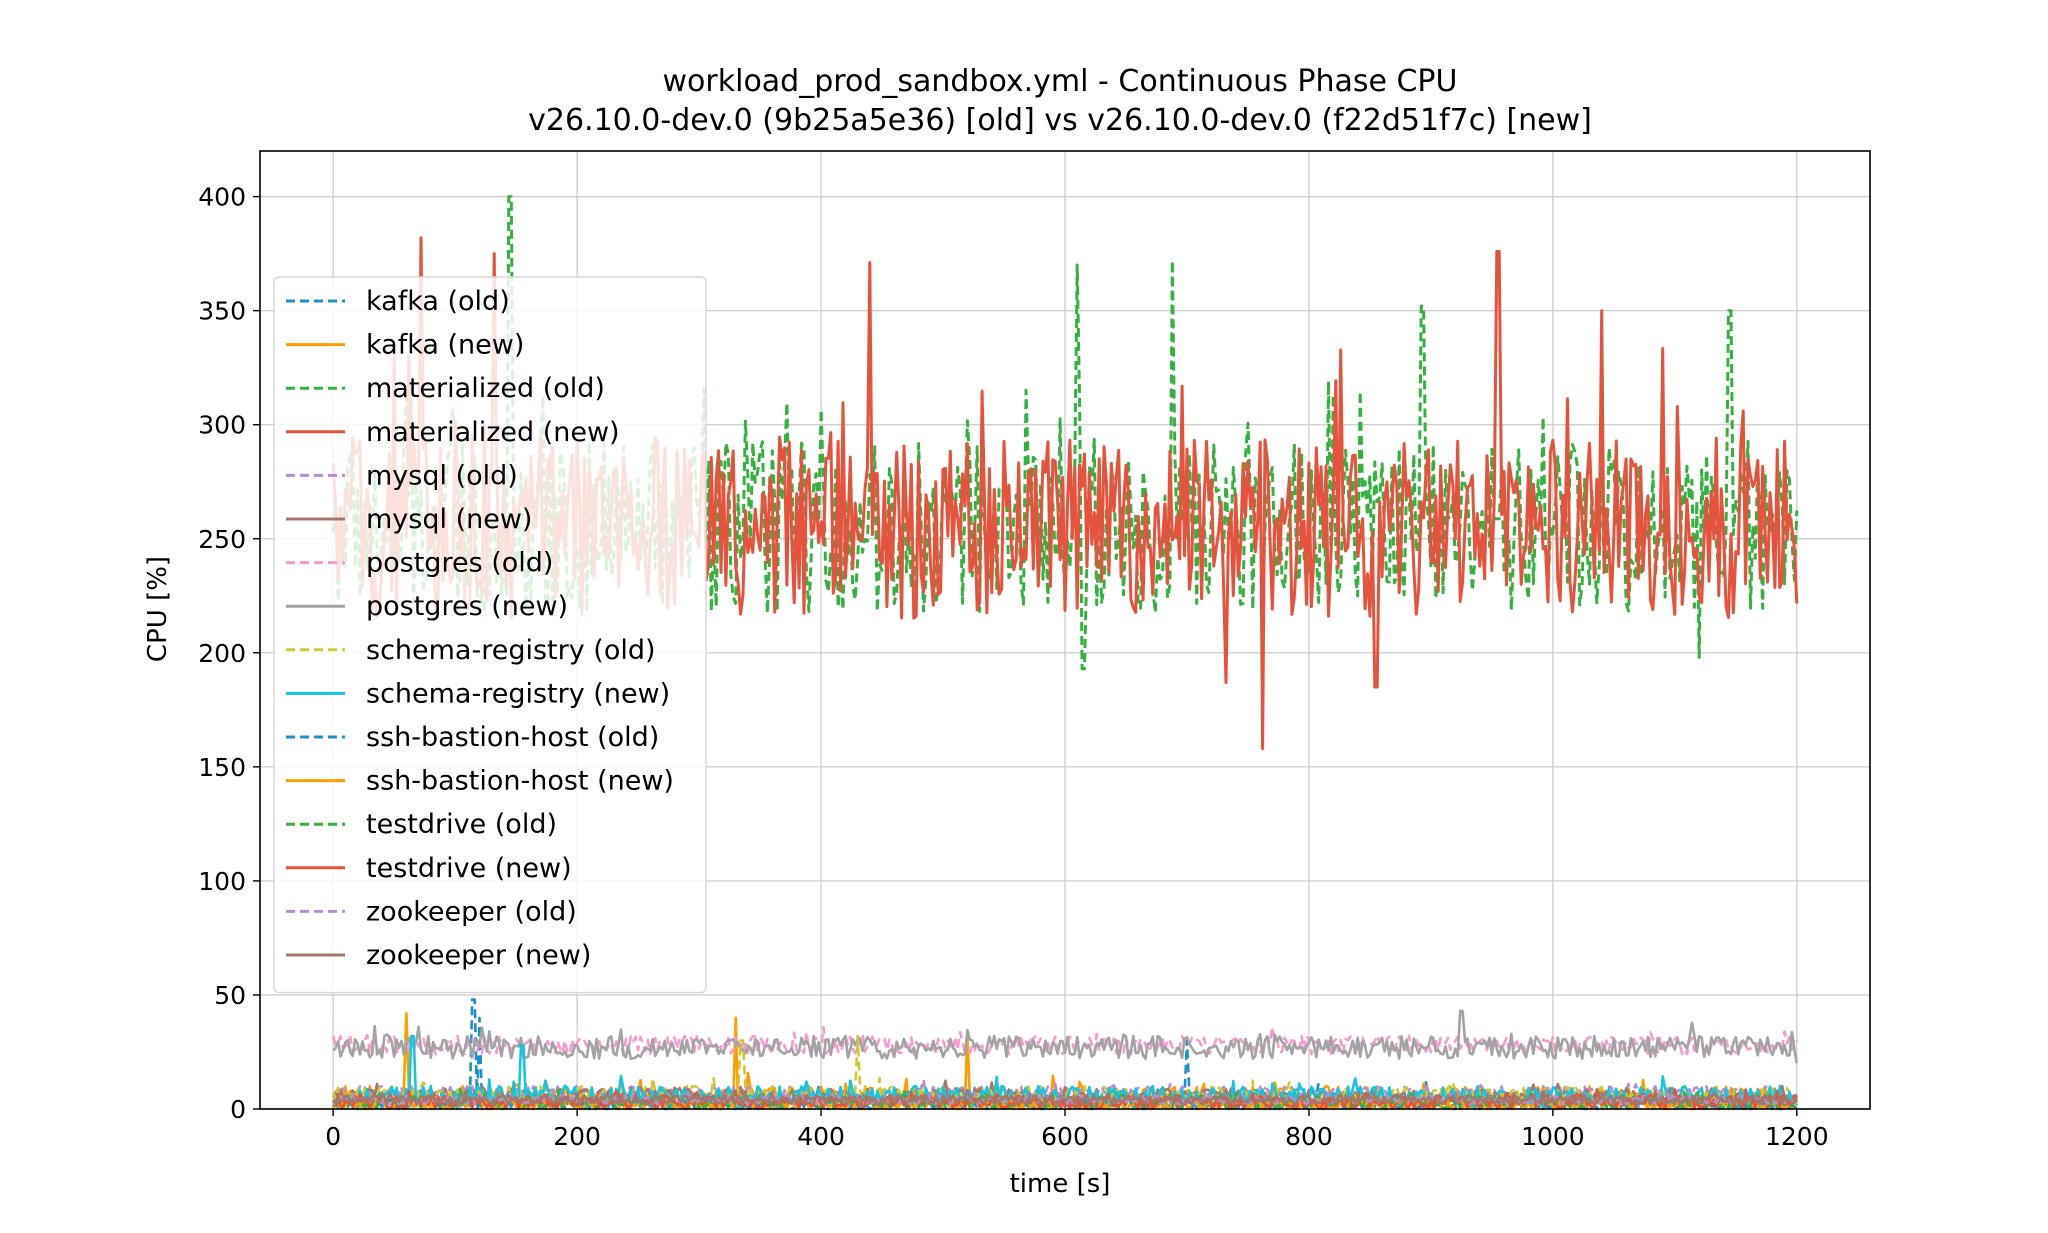  What do you see at coordinates (222, 653) in the screenshot?
I see `y-tick-label: 200` at bounding box center [222, 653].